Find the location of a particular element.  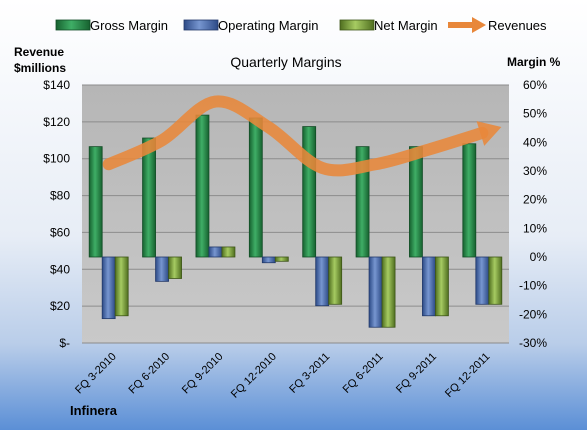

right-tick-label: 0% is located at coordinates (539, 257).